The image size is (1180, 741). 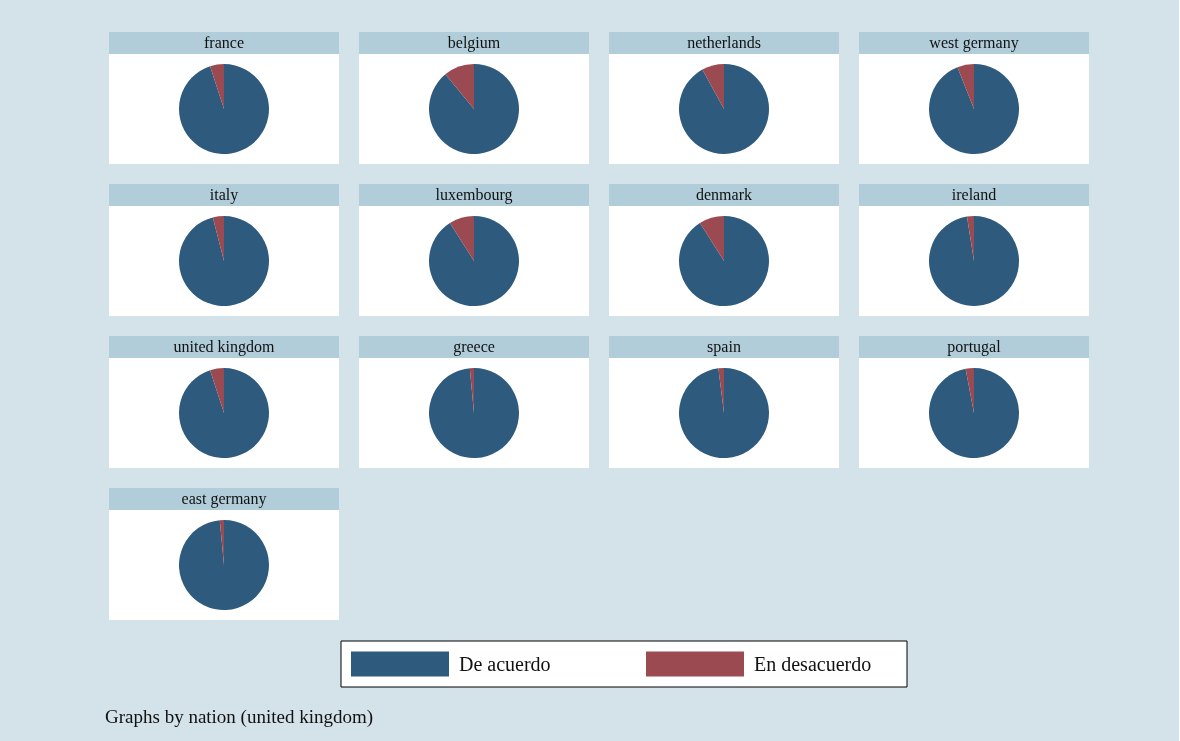 I want to click on chart-title: east germany, so click(x=224, y=499).